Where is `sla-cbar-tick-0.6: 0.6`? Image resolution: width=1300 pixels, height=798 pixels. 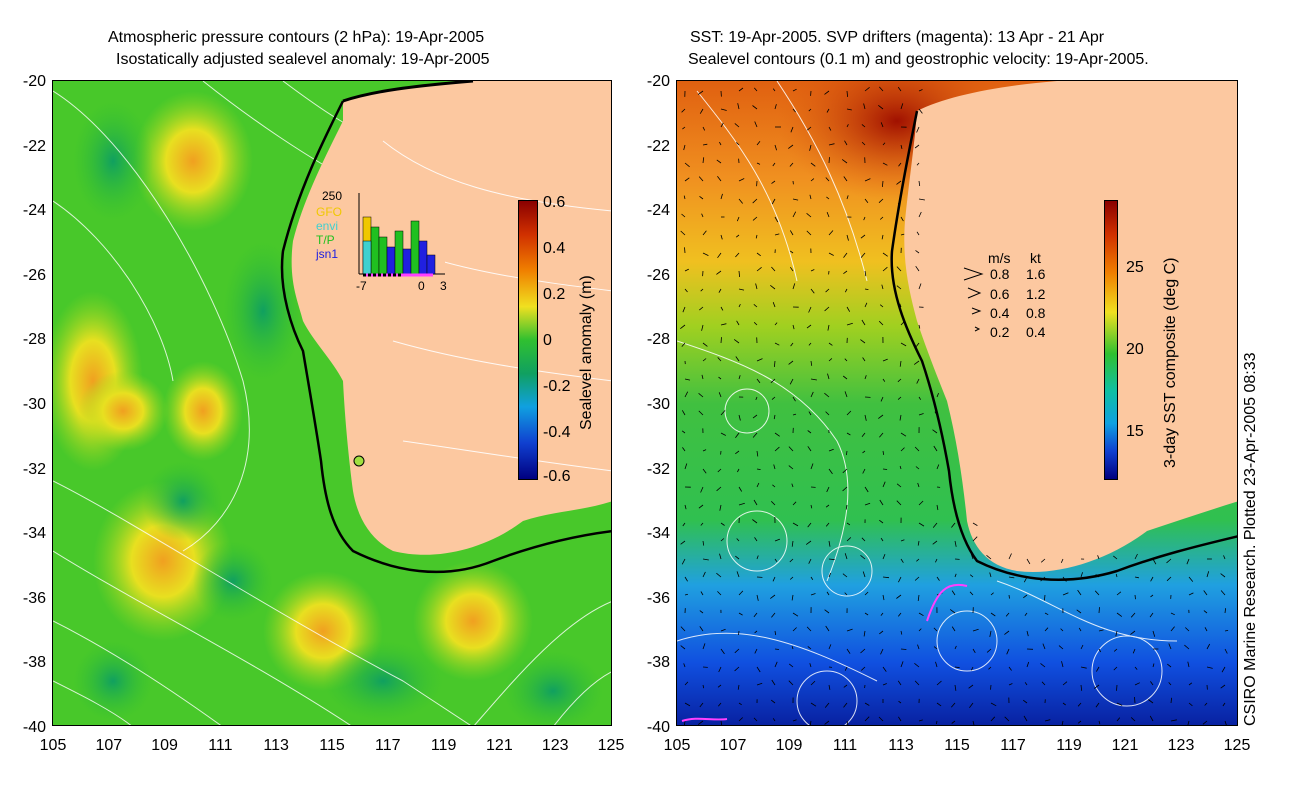
sla-cbar-tick-0.6: 0.6 is located at coordinates (554, 202).